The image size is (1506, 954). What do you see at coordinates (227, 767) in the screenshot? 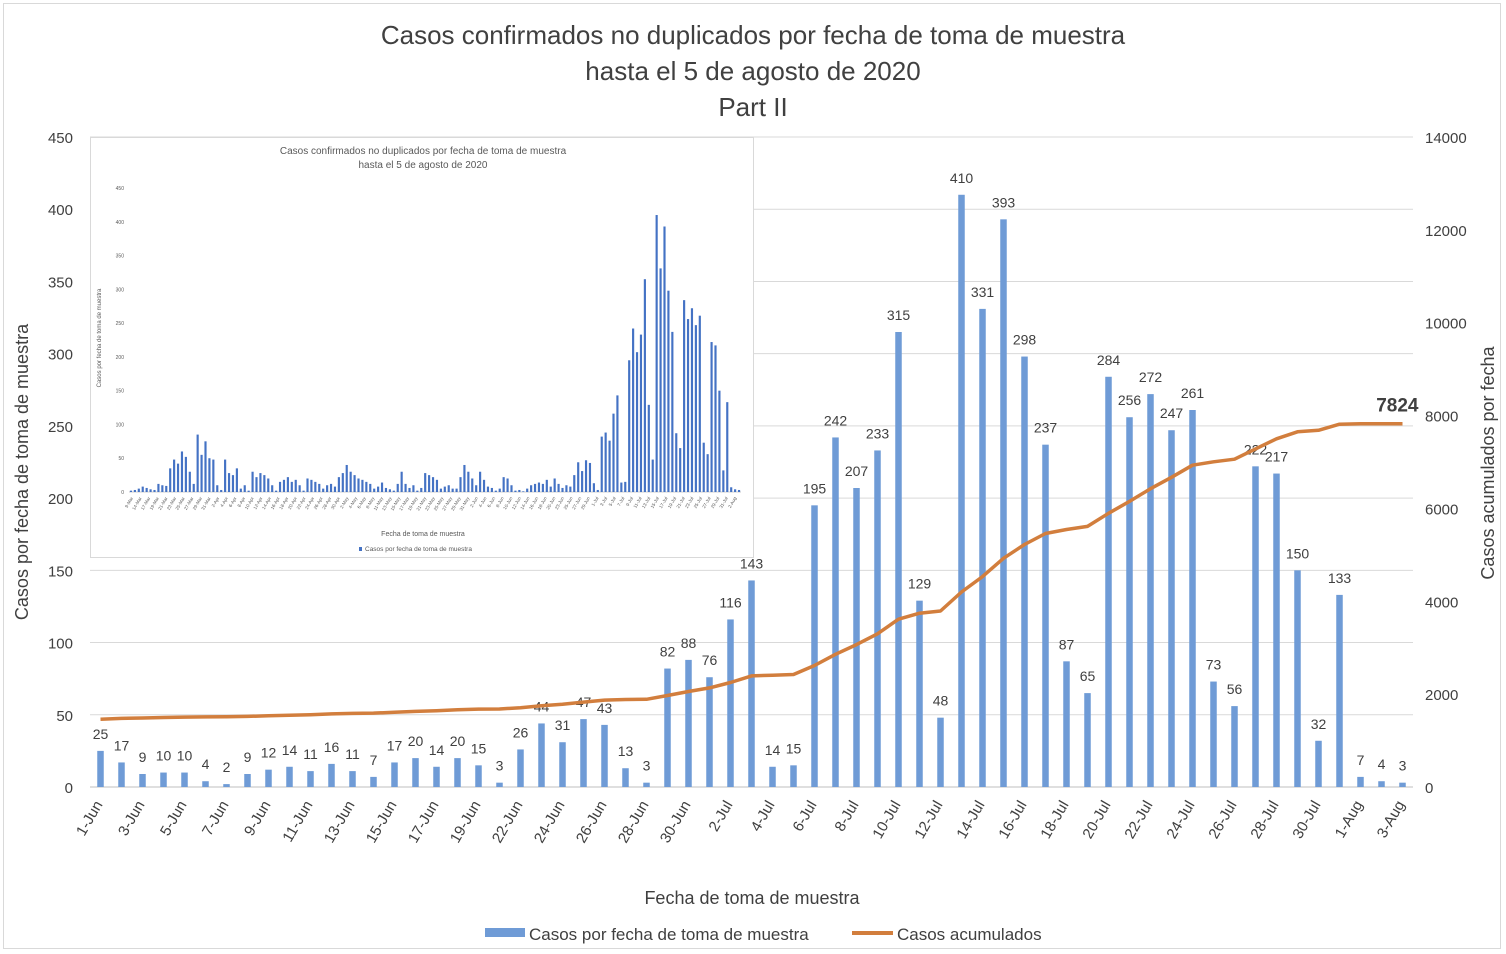
I see `bar-data-label: 2` at bounding box center [227, 767].